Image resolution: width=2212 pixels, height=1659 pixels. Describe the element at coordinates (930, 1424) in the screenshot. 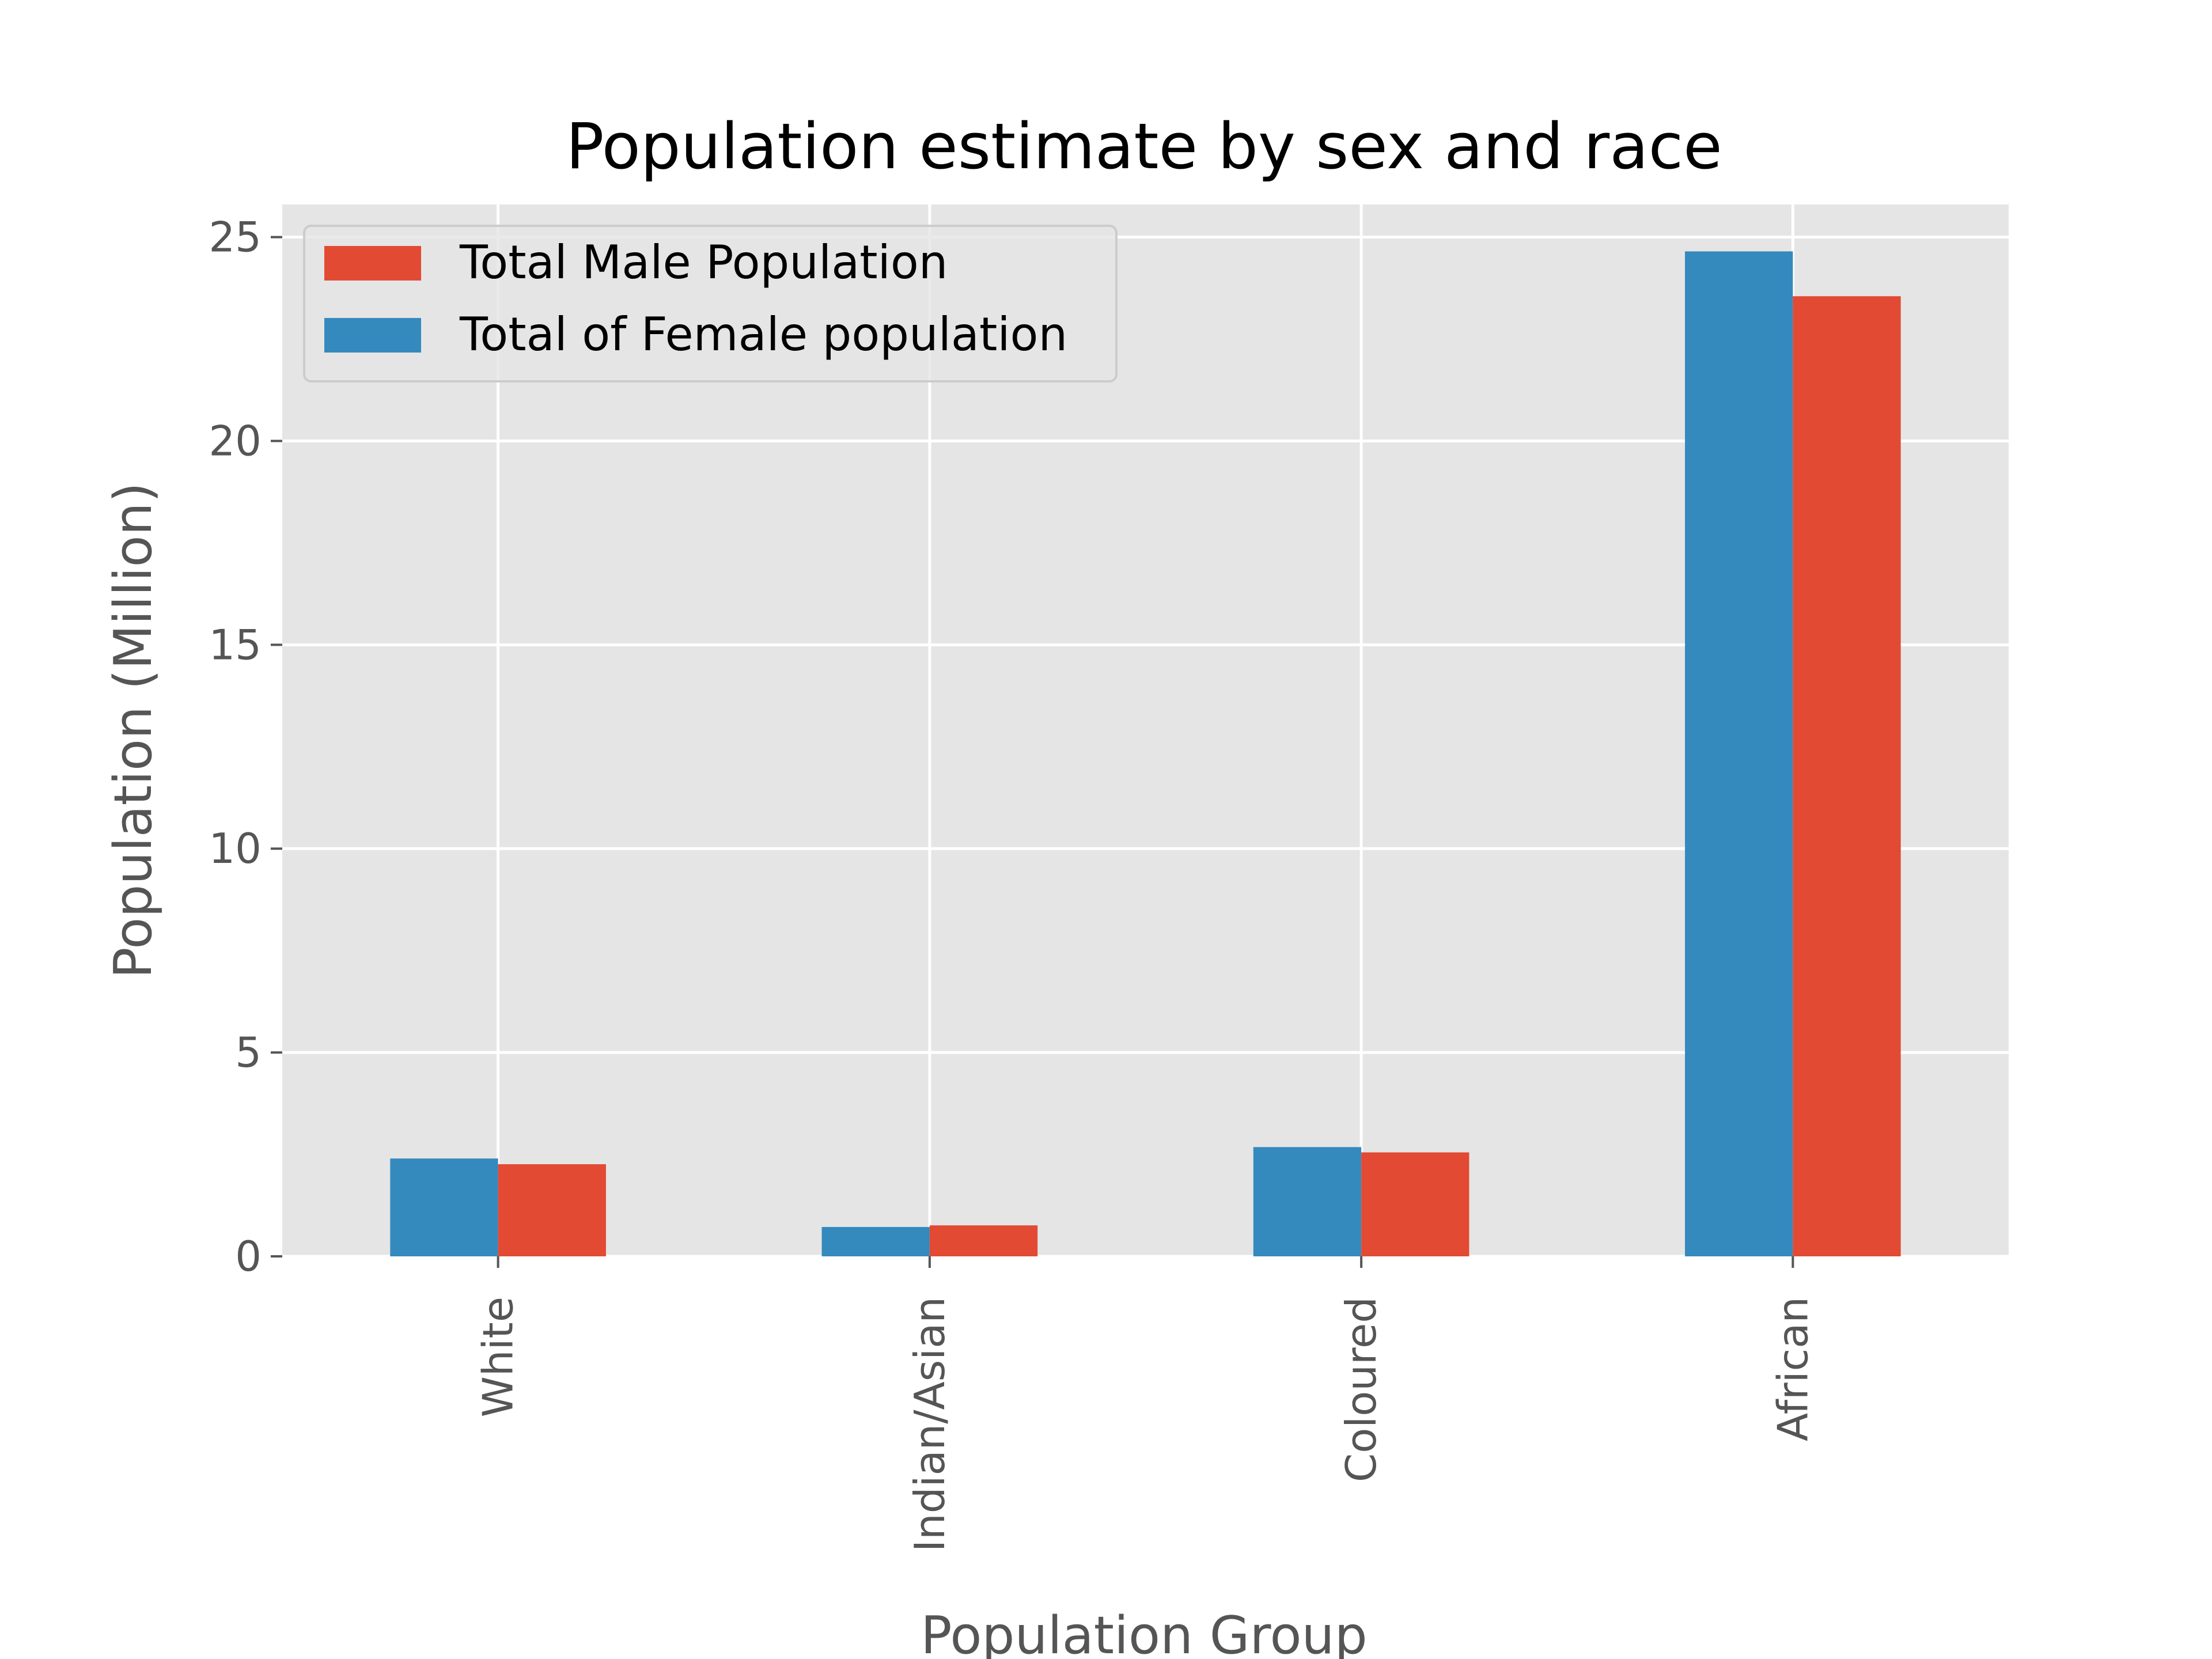

I see `x-tick-label: Indian/Asian` at that location.